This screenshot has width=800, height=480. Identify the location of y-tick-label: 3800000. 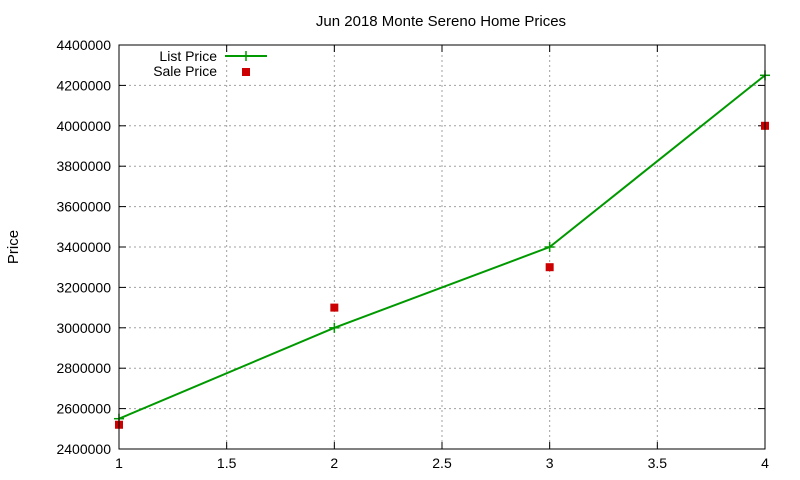
(83, 166).